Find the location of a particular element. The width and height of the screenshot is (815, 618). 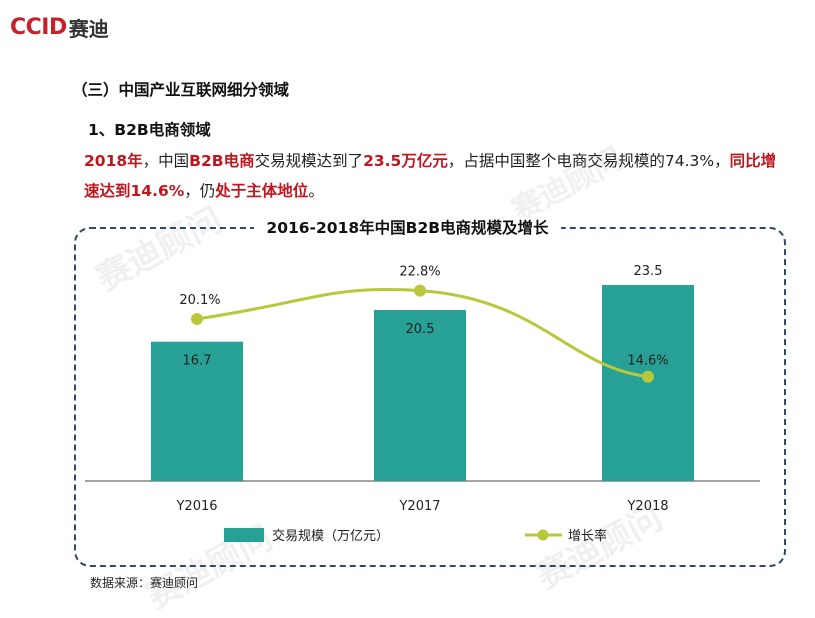

legend-swatch-dot is located at coordinates (543, 535).